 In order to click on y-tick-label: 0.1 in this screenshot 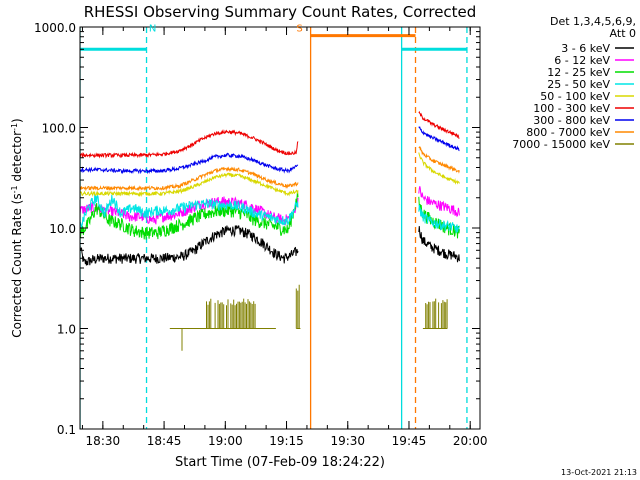, I will do `click(66, 430)`.